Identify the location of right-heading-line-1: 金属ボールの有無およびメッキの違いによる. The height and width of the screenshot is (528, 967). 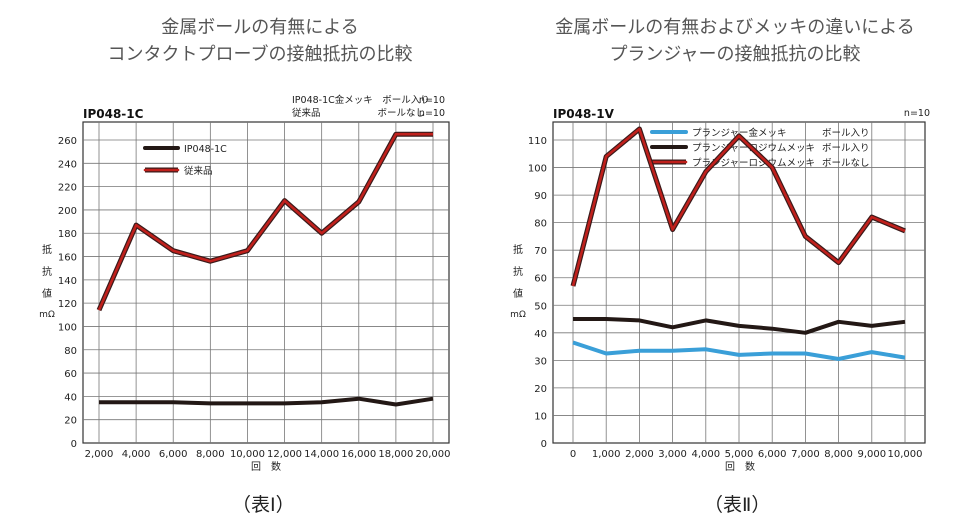
(735, 27).